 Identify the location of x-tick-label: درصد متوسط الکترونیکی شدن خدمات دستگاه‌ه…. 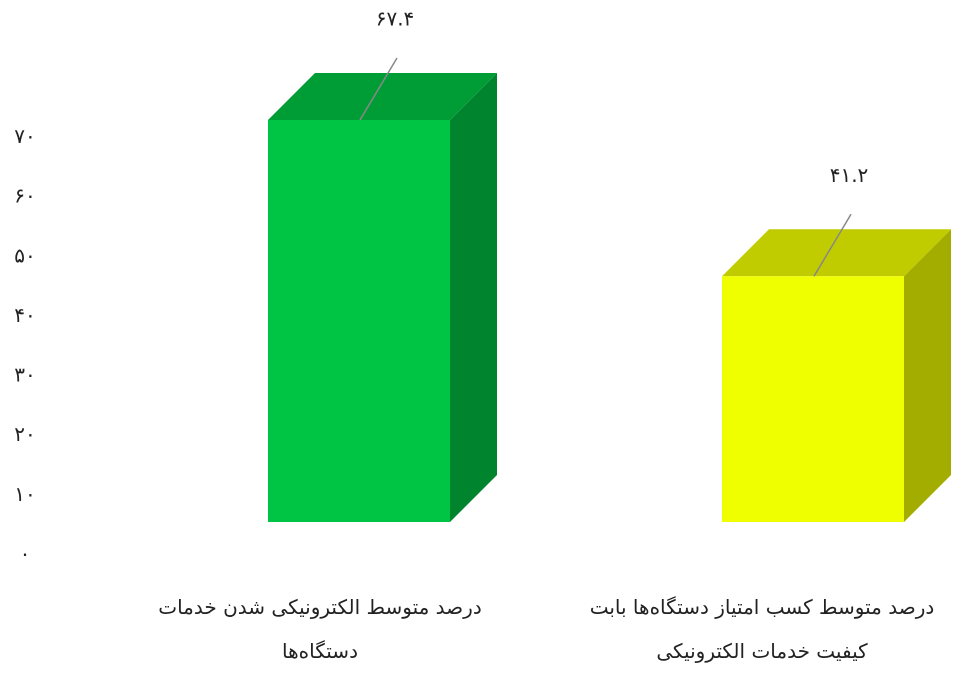
(320, 629).